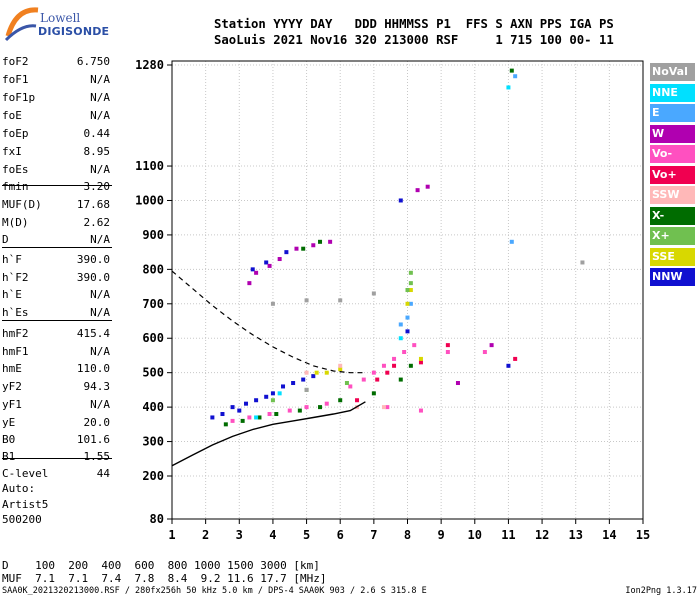  What do you see at coordinates (672, 236) in the screenshot?
I see `legend-item-xplus: X+` at bounding box center [672, 236].